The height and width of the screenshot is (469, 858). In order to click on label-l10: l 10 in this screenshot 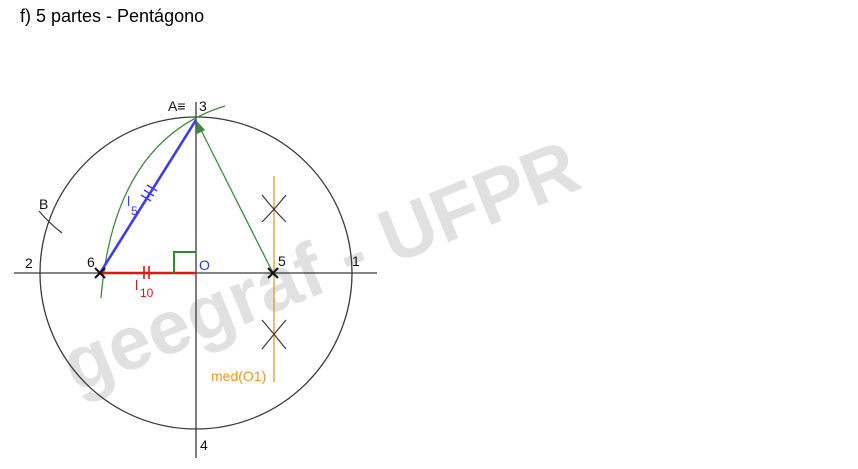, I will do `click(144, 288)`.